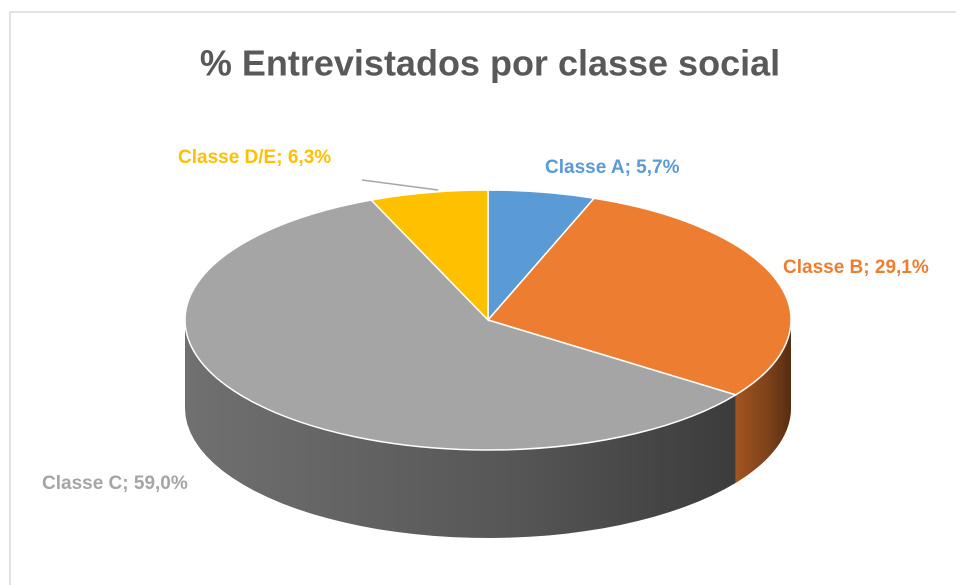  I want to click on leader-line, so click(400, 185).